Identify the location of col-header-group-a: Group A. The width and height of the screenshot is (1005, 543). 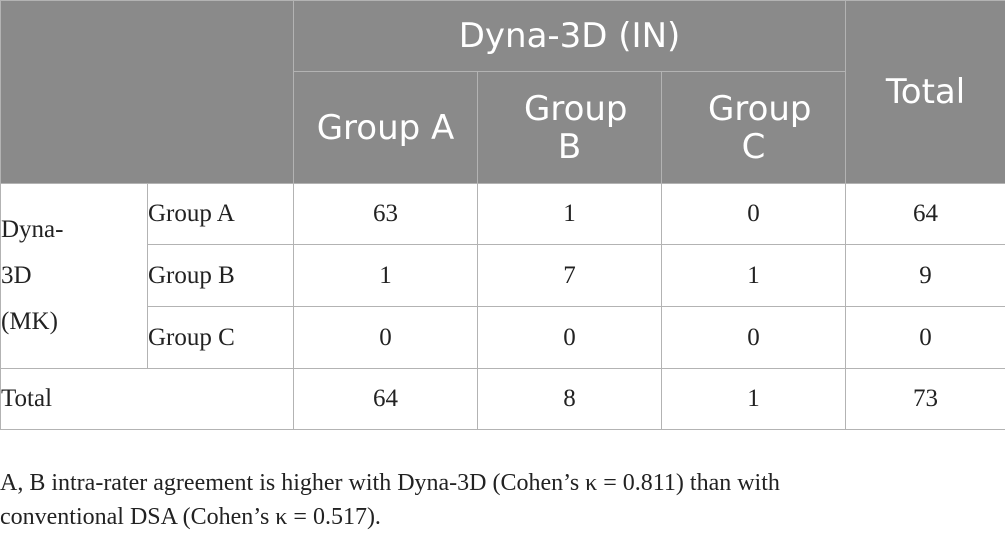
(385, 127).